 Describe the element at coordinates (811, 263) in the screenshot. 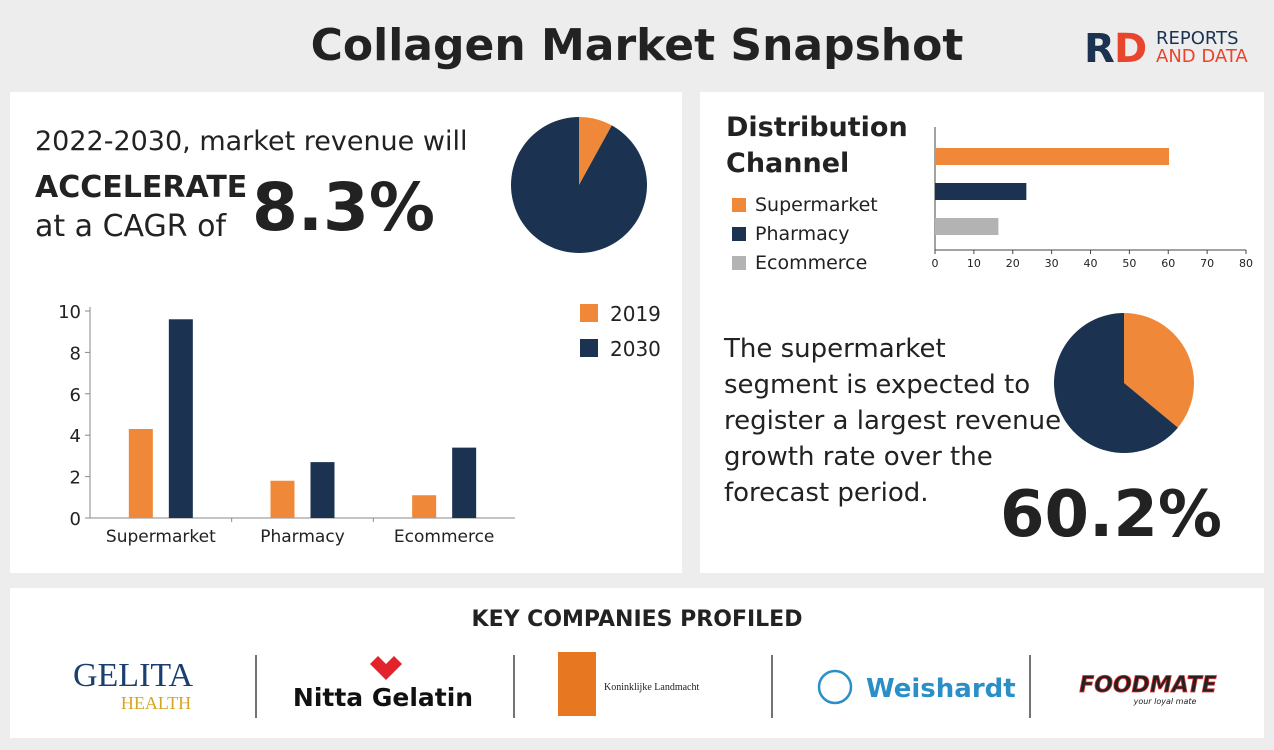

I see `legend-label: Ecommerce` at that location.